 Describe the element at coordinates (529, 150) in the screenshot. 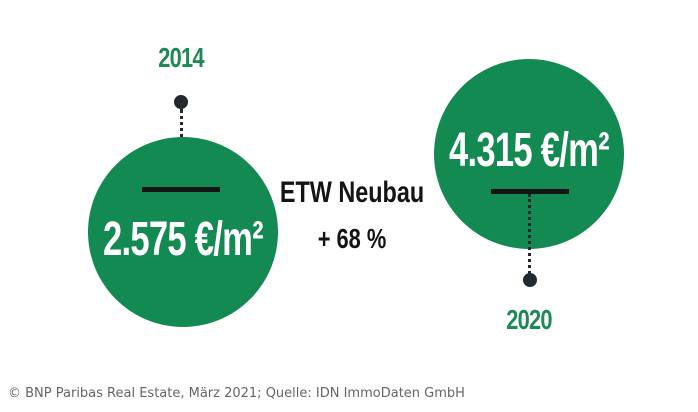

I see `price-value-2020: 4.315 €/m²` at that location.